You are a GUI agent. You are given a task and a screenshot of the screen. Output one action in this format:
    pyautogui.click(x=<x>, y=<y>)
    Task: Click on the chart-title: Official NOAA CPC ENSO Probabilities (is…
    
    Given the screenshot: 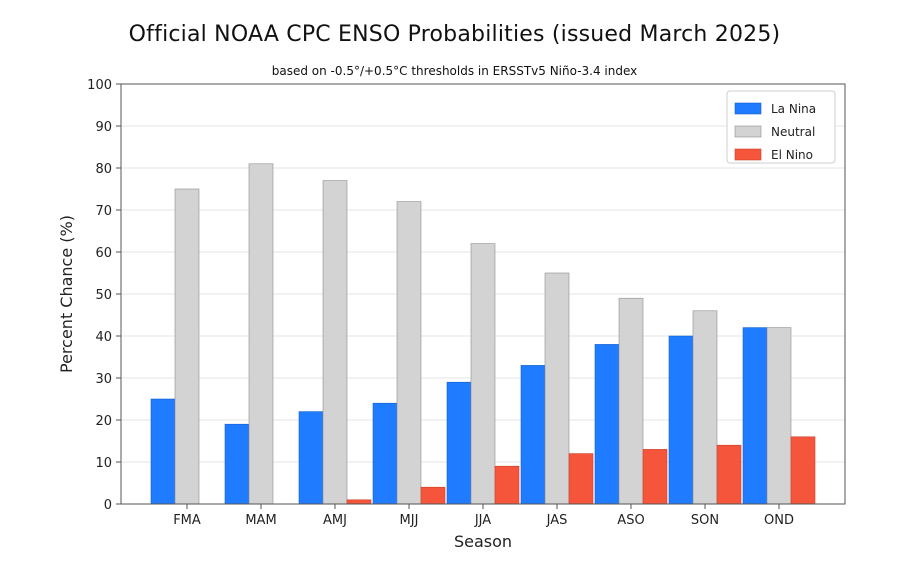 What is the action you would take?
    pyautogui.click(x=454, y=34)
    